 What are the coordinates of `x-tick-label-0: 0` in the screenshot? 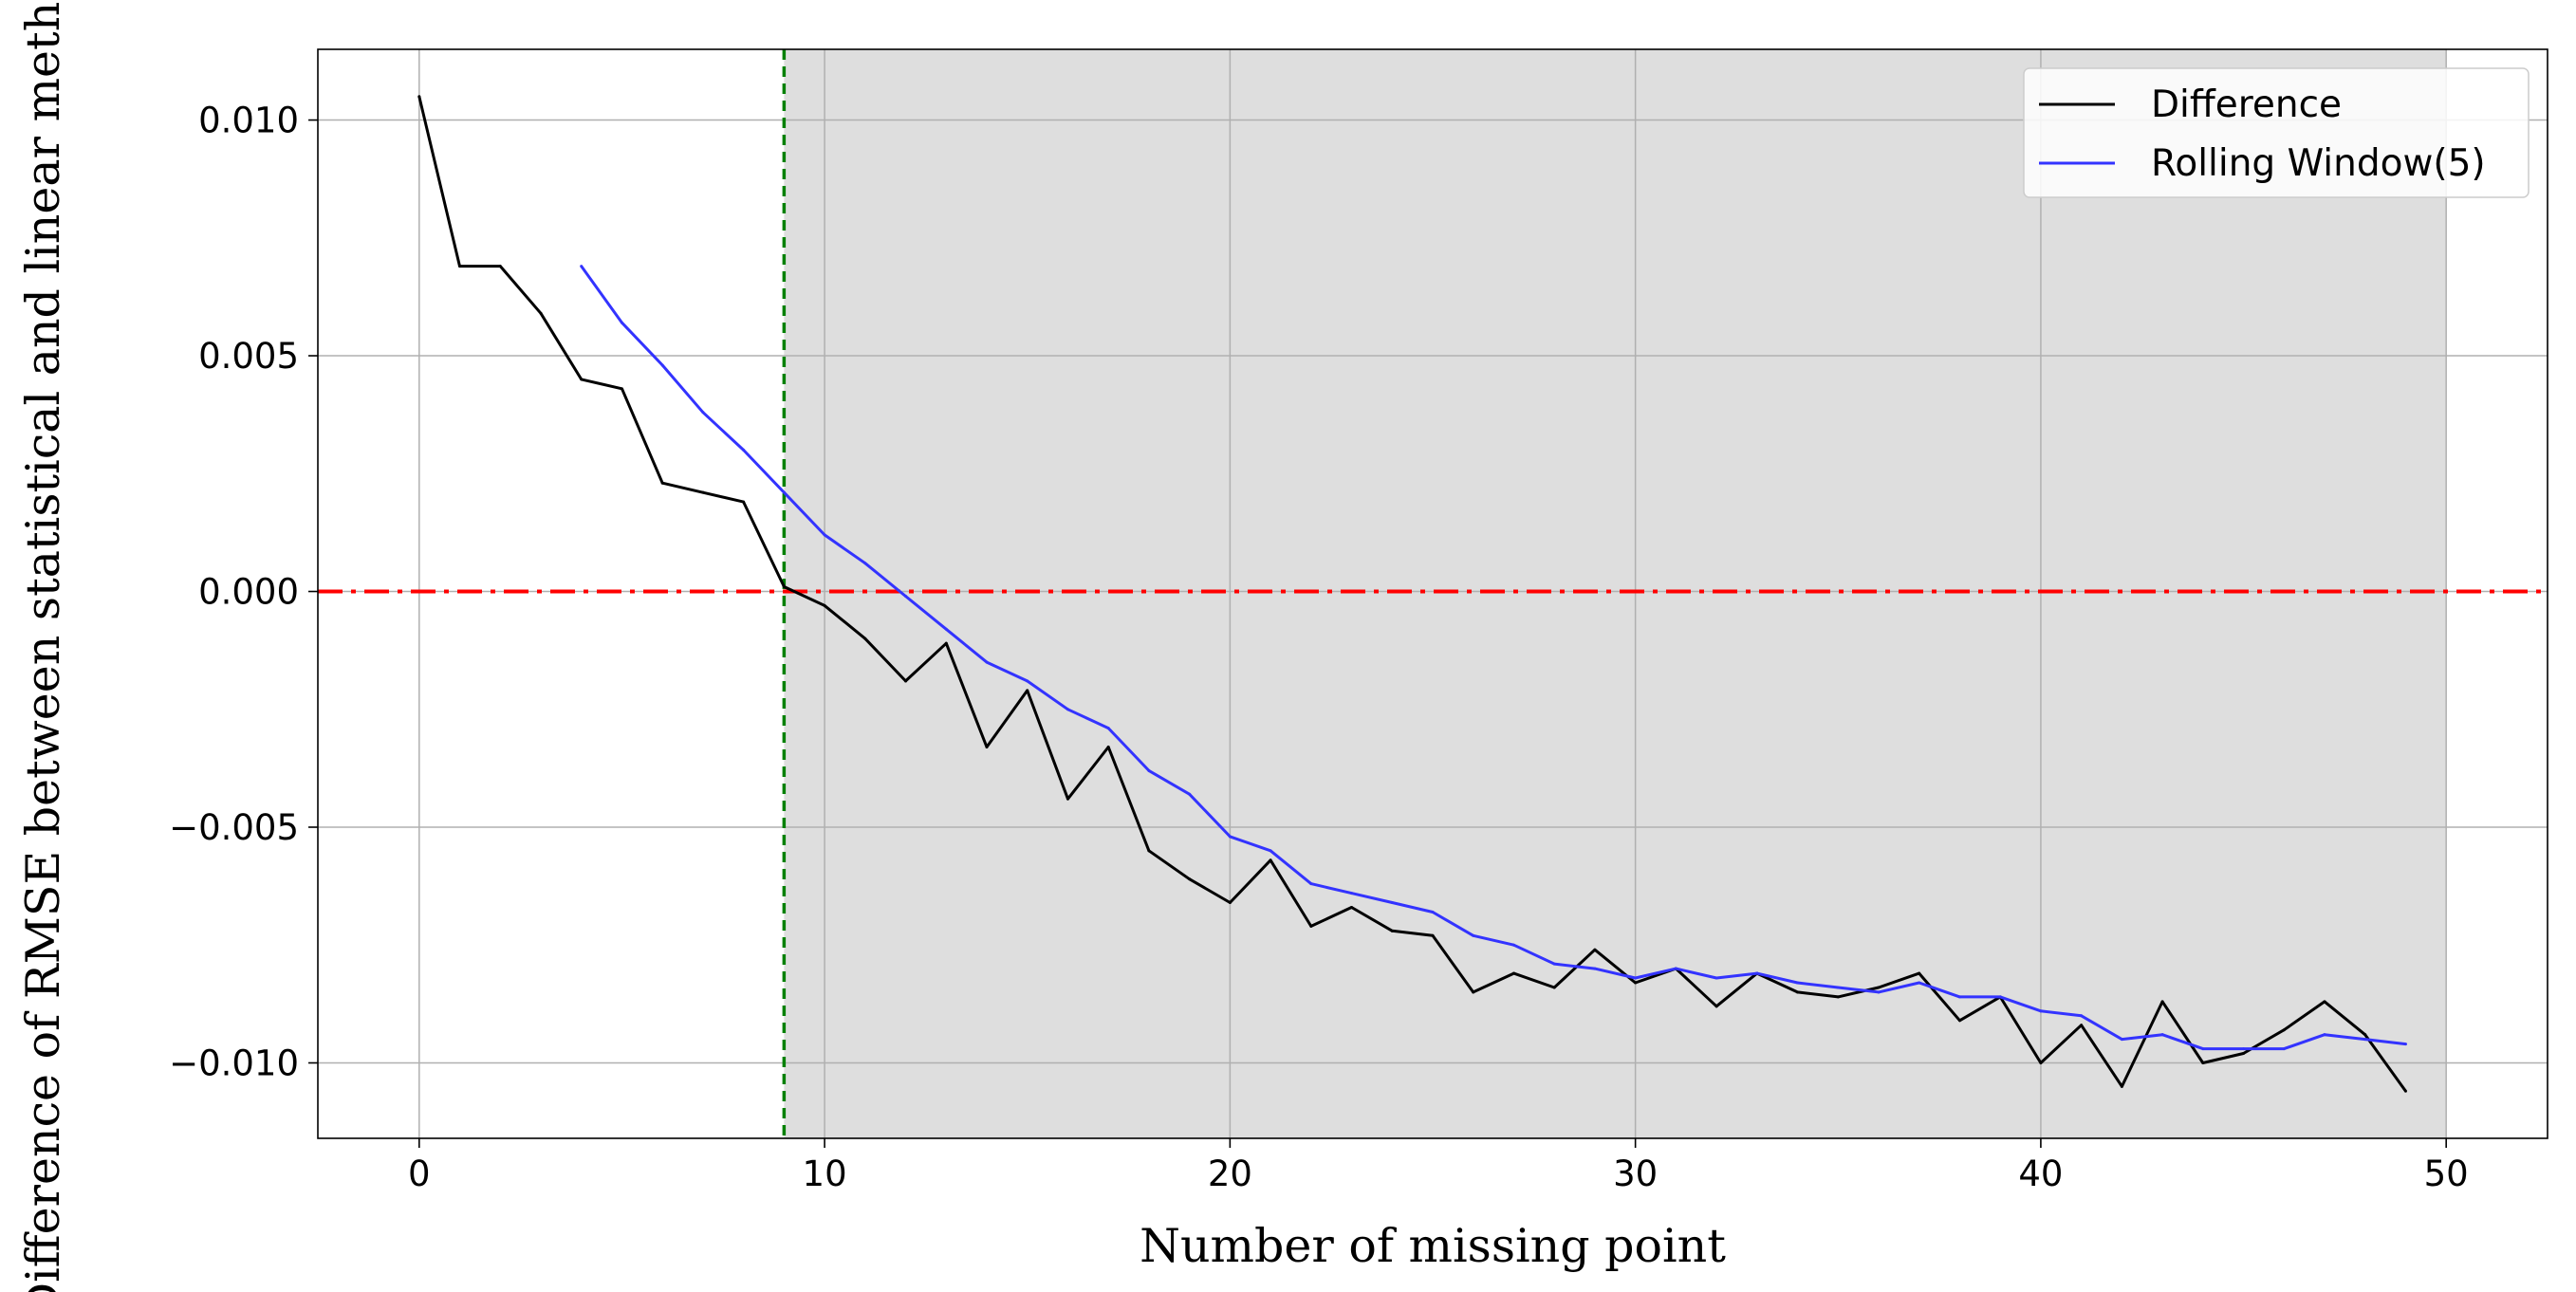 It's located at (419, 1174).